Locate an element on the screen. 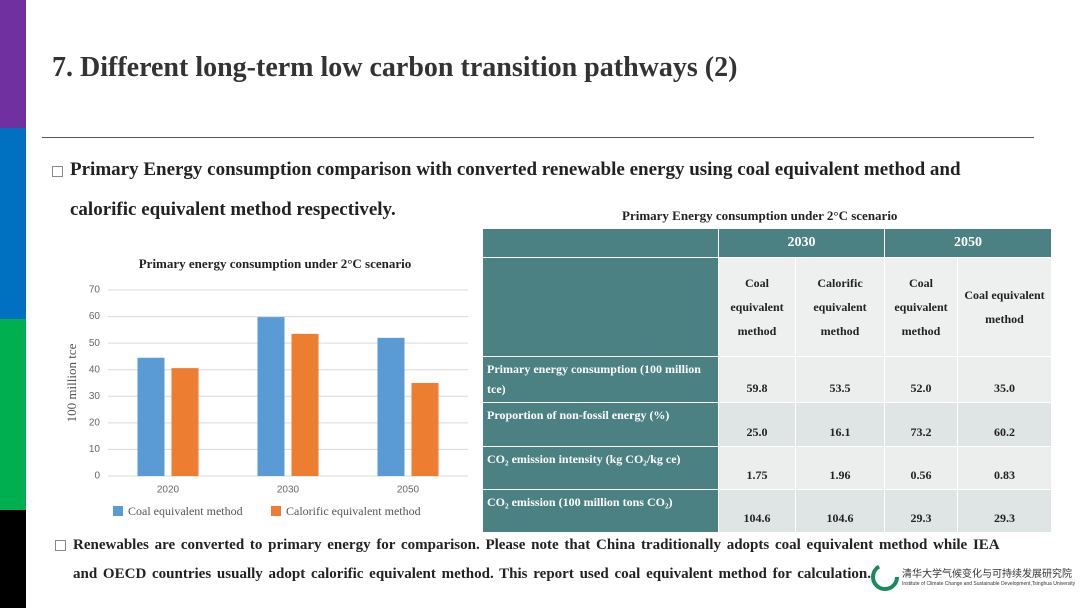 This screenshot has width=1080, height=608. data-cell: 1.96 is located at coordinates (840, 467).